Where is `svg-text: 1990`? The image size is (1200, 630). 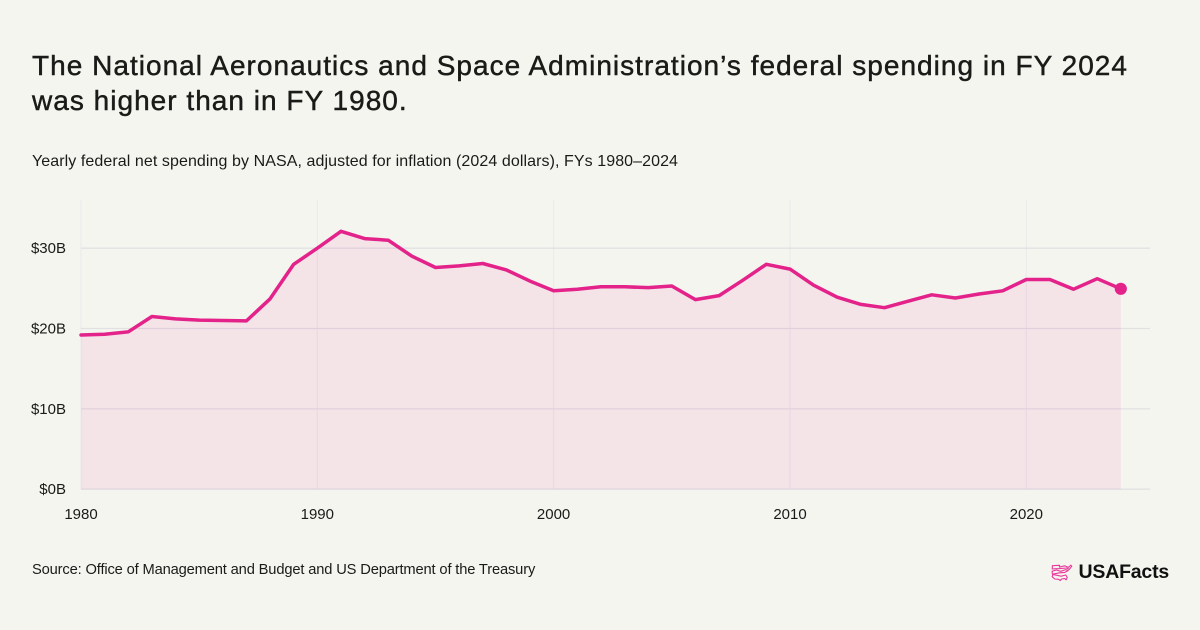 svg-text: 1990 is located at coordinates (317, 514).